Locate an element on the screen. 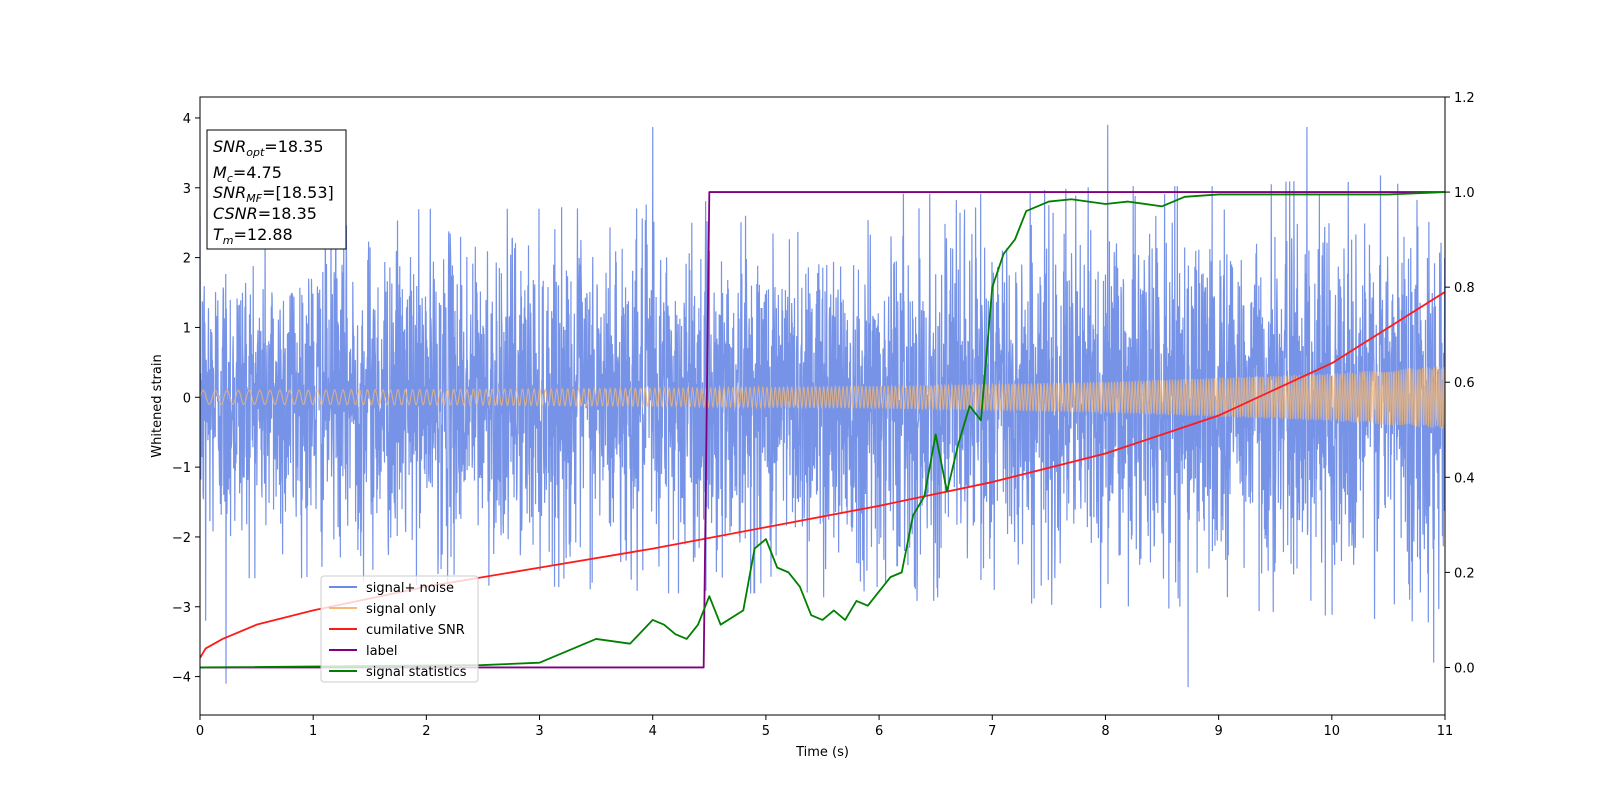 This screenshot has width=1600, height=804. y-tick-label: 4 is located at coordinates (187, 119).